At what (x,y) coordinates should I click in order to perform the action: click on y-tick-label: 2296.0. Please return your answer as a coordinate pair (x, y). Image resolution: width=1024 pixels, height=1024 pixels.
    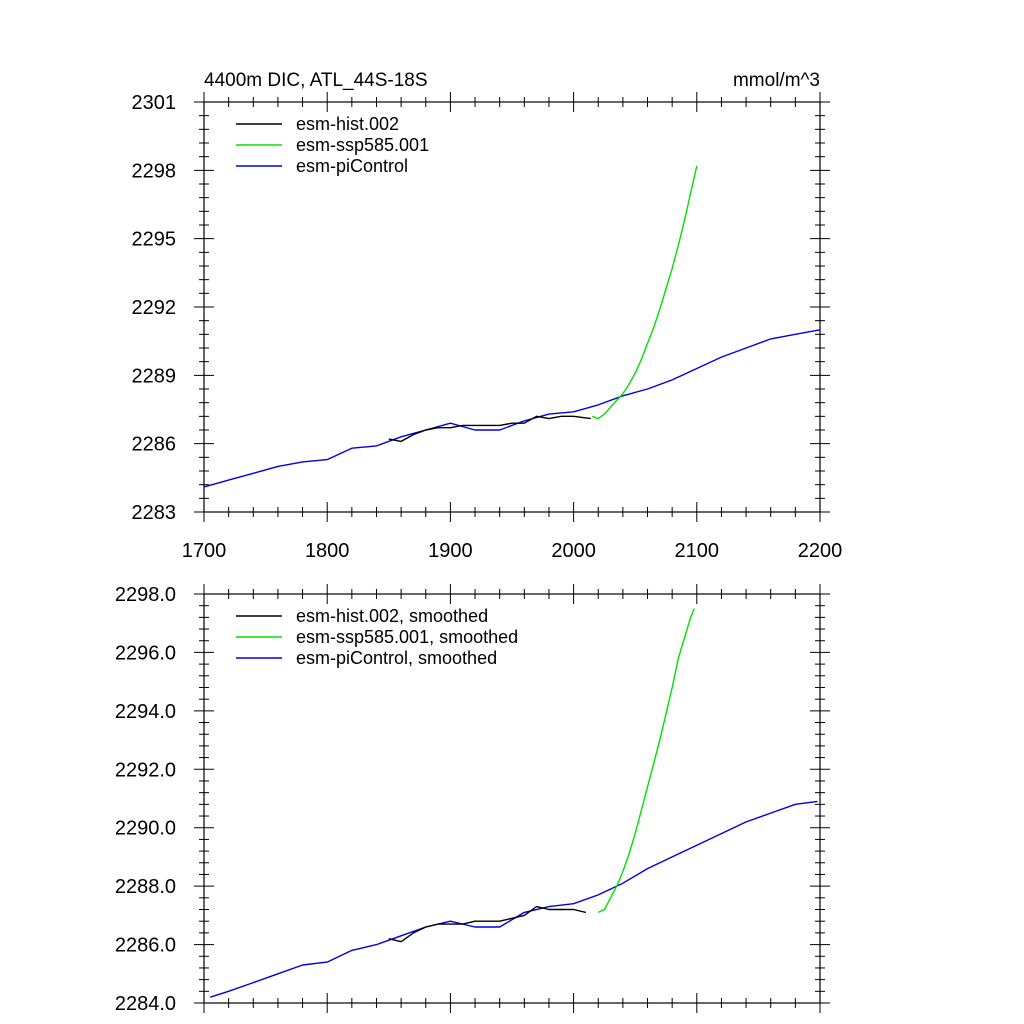
    Looking at the image, I should click on (145, 653).